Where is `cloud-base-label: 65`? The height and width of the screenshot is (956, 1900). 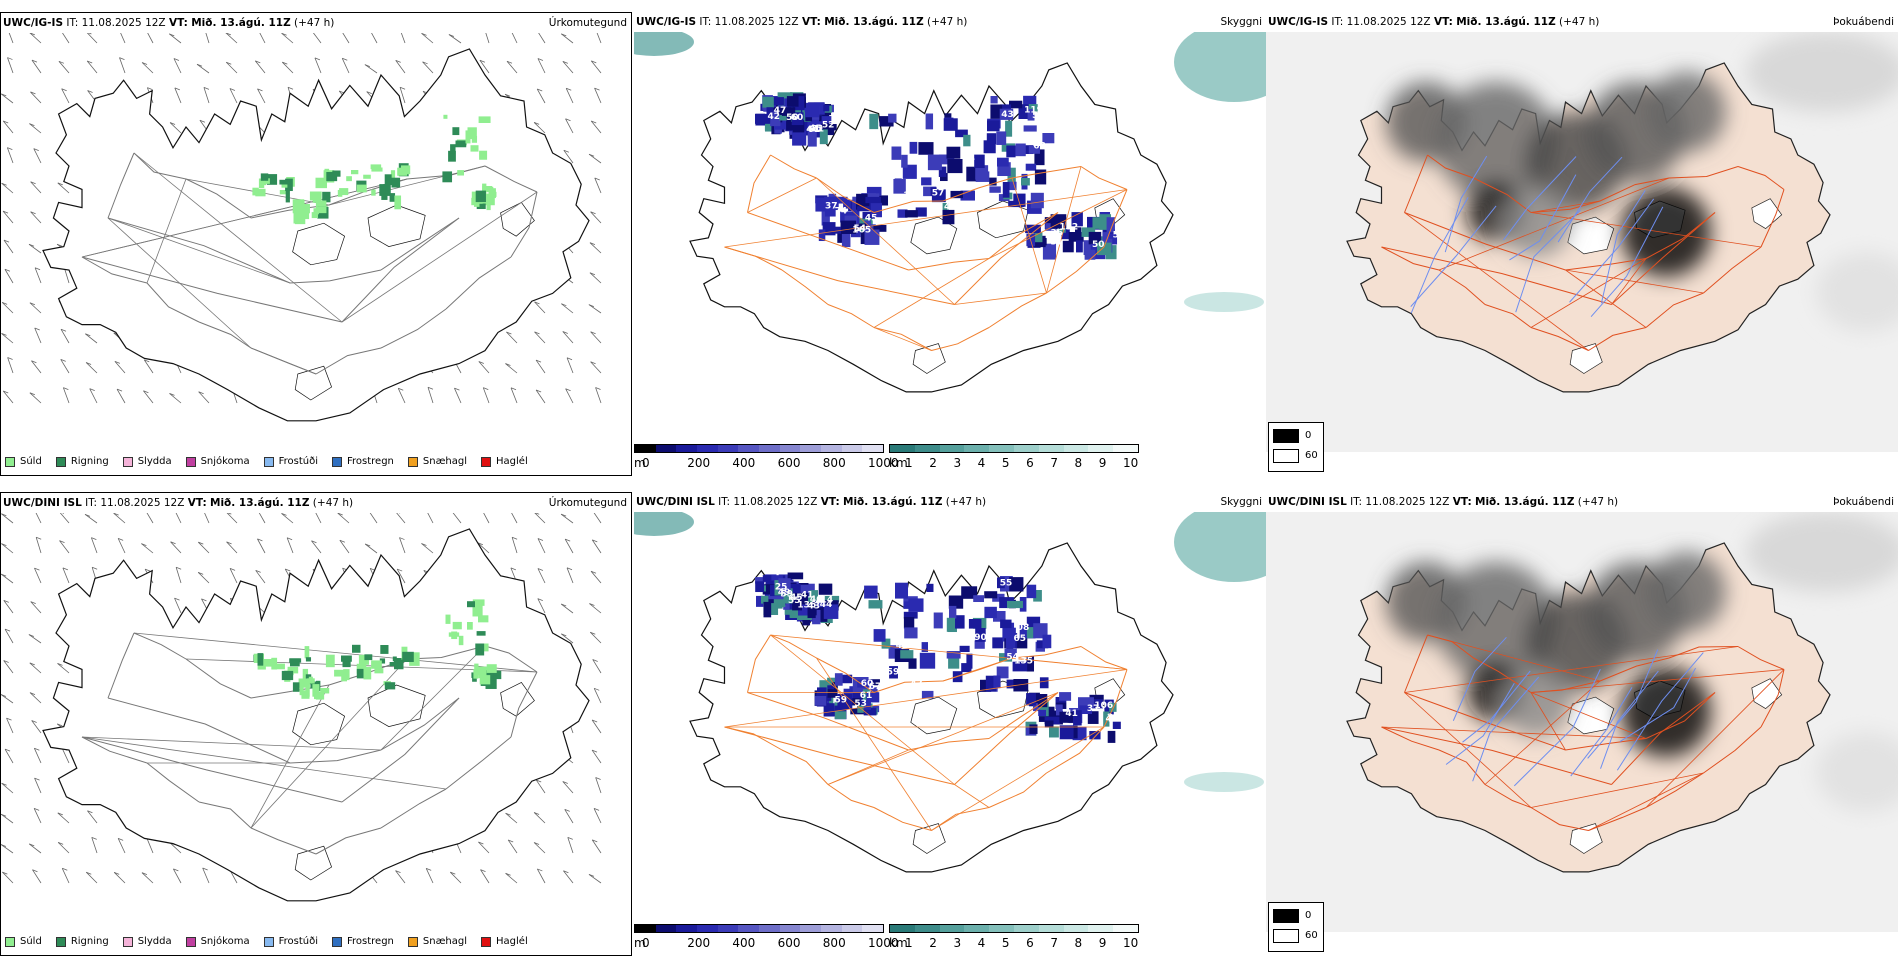 cloud-base-label: 65 is located at coordinates (1020, 639).